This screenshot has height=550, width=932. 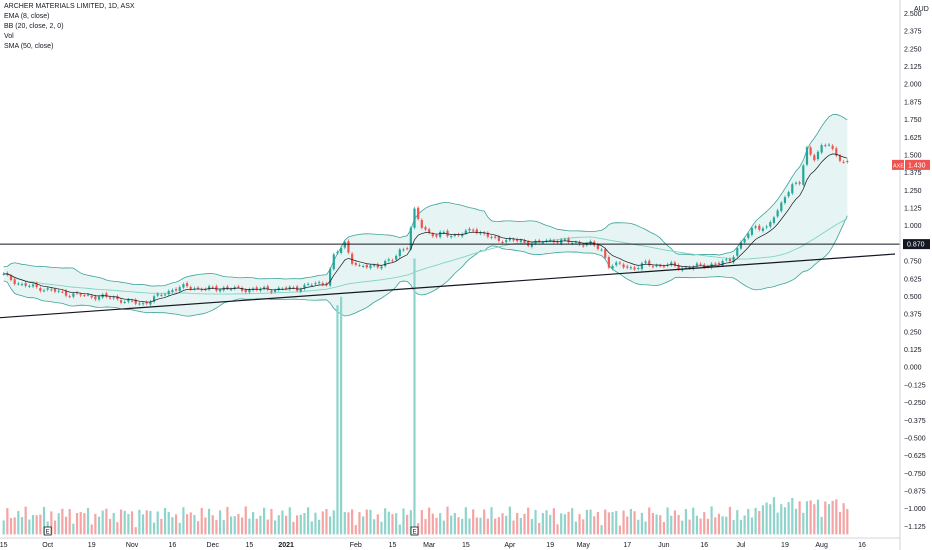 I want to click on x-tick-label: 17, so click(x=627, y=545).